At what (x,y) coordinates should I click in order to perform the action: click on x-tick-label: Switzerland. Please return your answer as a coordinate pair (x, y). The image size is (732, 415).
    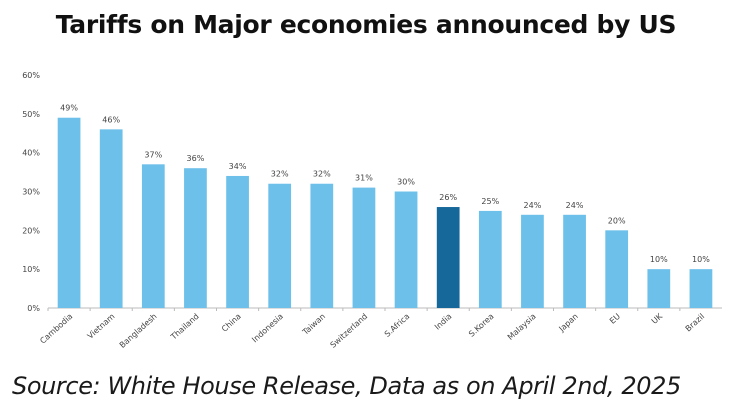
    Looking at the image, I should click on (349, 331).